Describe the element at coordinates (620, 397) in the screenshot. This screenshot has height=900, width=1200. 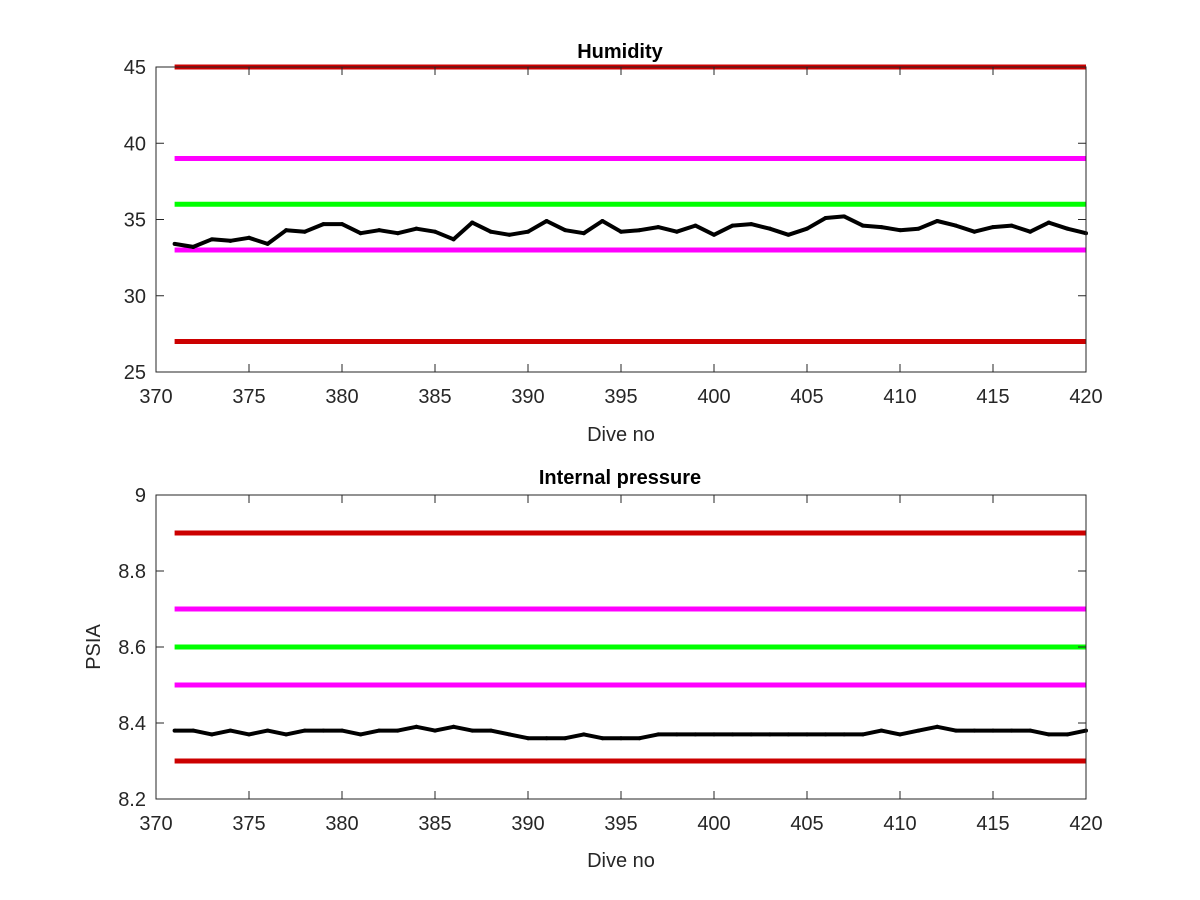
I see `x-tick-label: 395` at that location.